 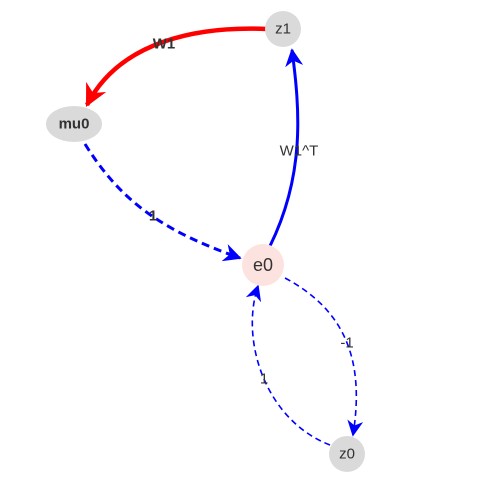 I want to click on node-label-z1: z1, so click(x=283, y=29).